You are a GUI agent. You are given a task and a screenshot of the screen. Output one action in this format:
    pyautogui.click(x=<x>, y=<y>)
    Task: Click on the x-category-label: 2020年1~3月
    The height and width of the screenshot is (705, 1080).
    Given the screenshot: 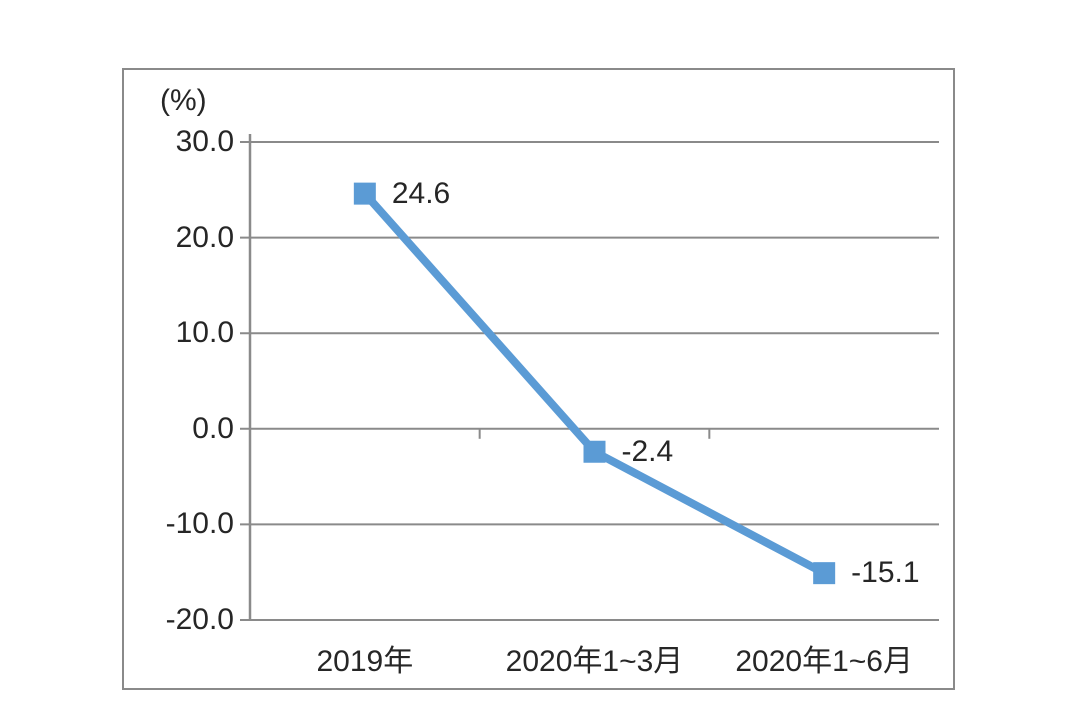 What is the action you would take?
    pyautogui.click(x=594, y=661)
    